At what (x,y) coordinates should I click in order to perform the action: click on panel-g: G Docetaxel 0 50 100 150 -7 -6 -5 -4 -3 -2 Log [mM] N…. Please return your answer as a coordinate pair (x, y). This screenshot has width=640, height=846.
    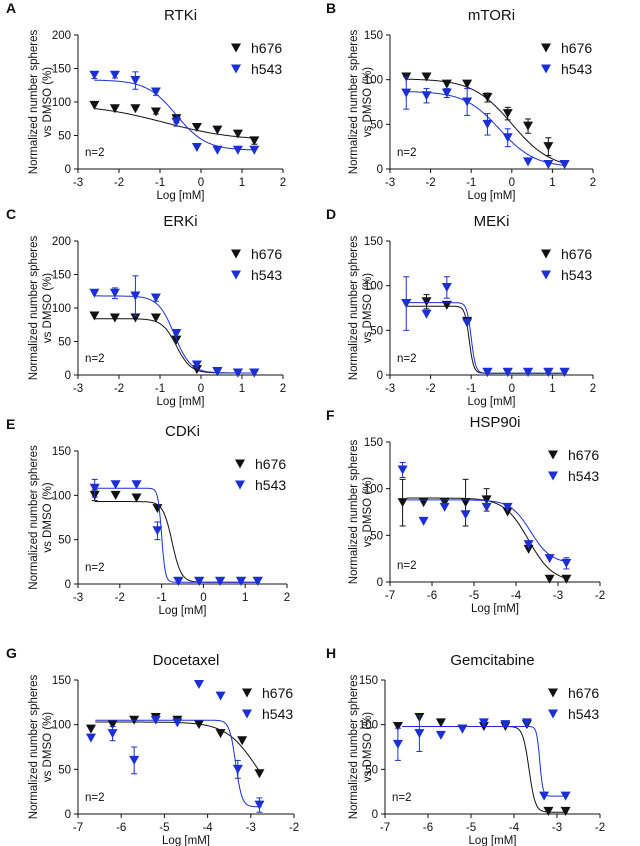
    Looking at the image, I should click on (152, 745).